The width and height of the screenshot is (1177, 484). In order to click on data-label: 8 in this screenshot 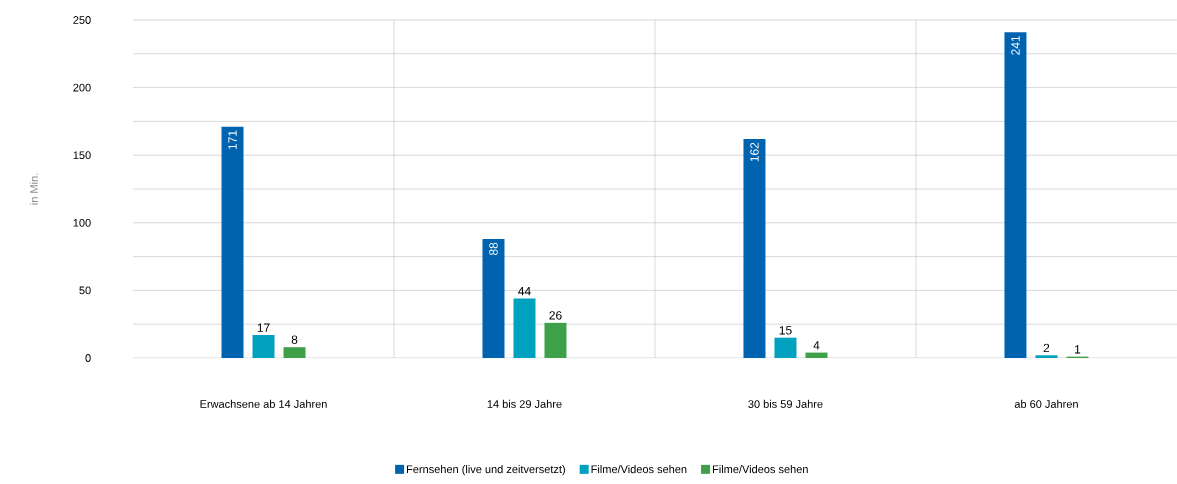, I will do `click(294, 339)`.